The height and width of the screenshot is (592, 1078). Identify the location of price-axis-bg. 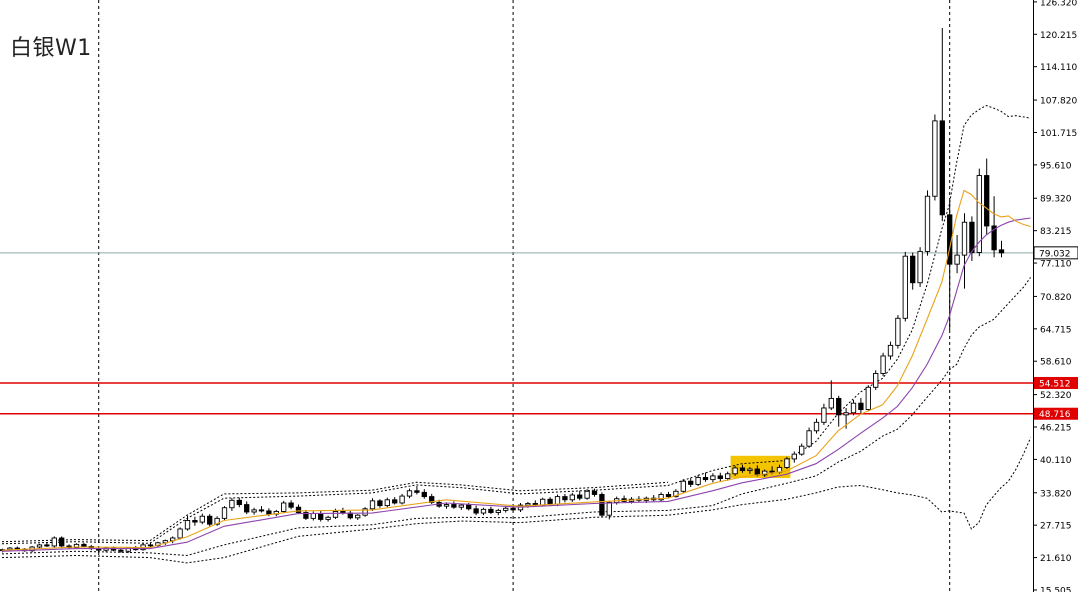
(1055, 296).